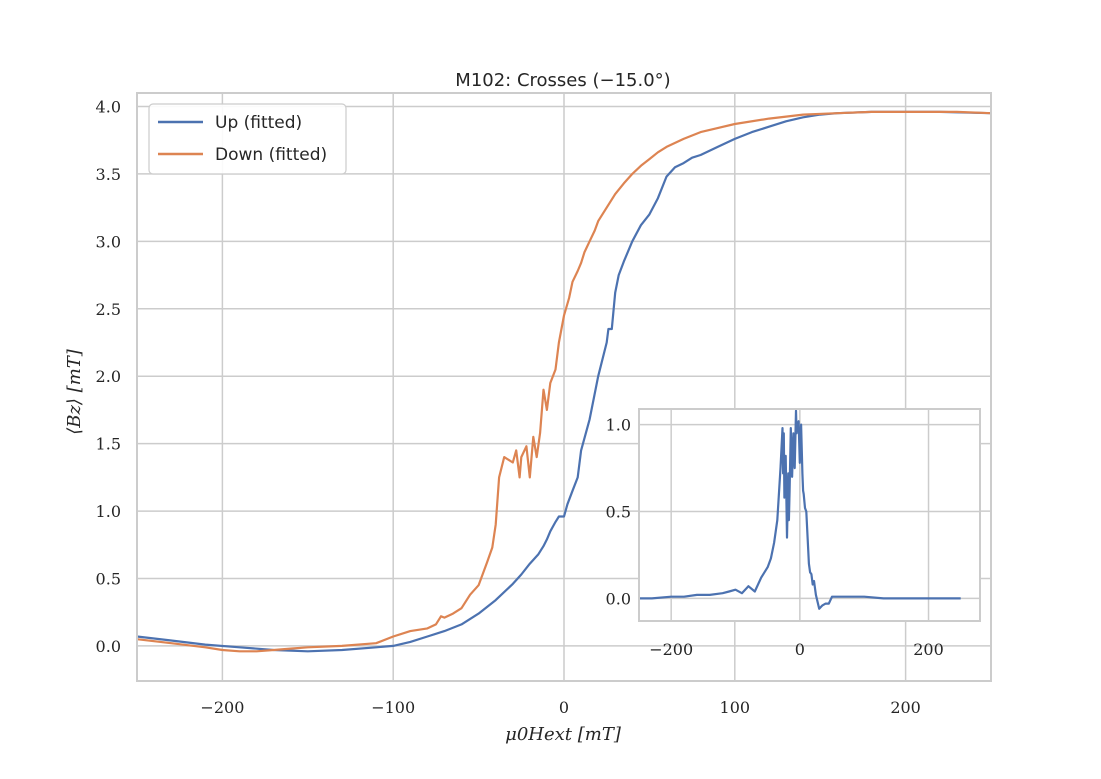 The width and height of the screenshot is (1101, 779). I want to click on main-y-tick-label: 4.0, so click(108, 106).